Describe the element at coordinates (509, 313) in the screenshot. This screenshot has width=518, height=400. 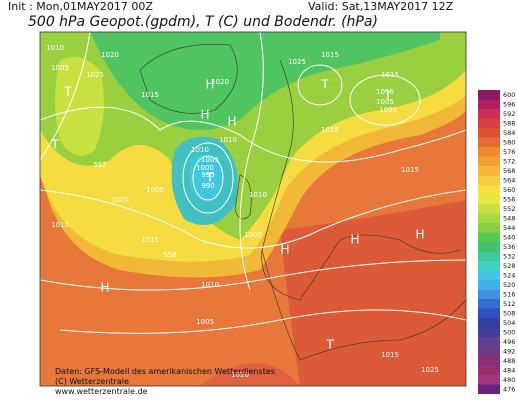
I see `colorbar-label: 508` at that location.